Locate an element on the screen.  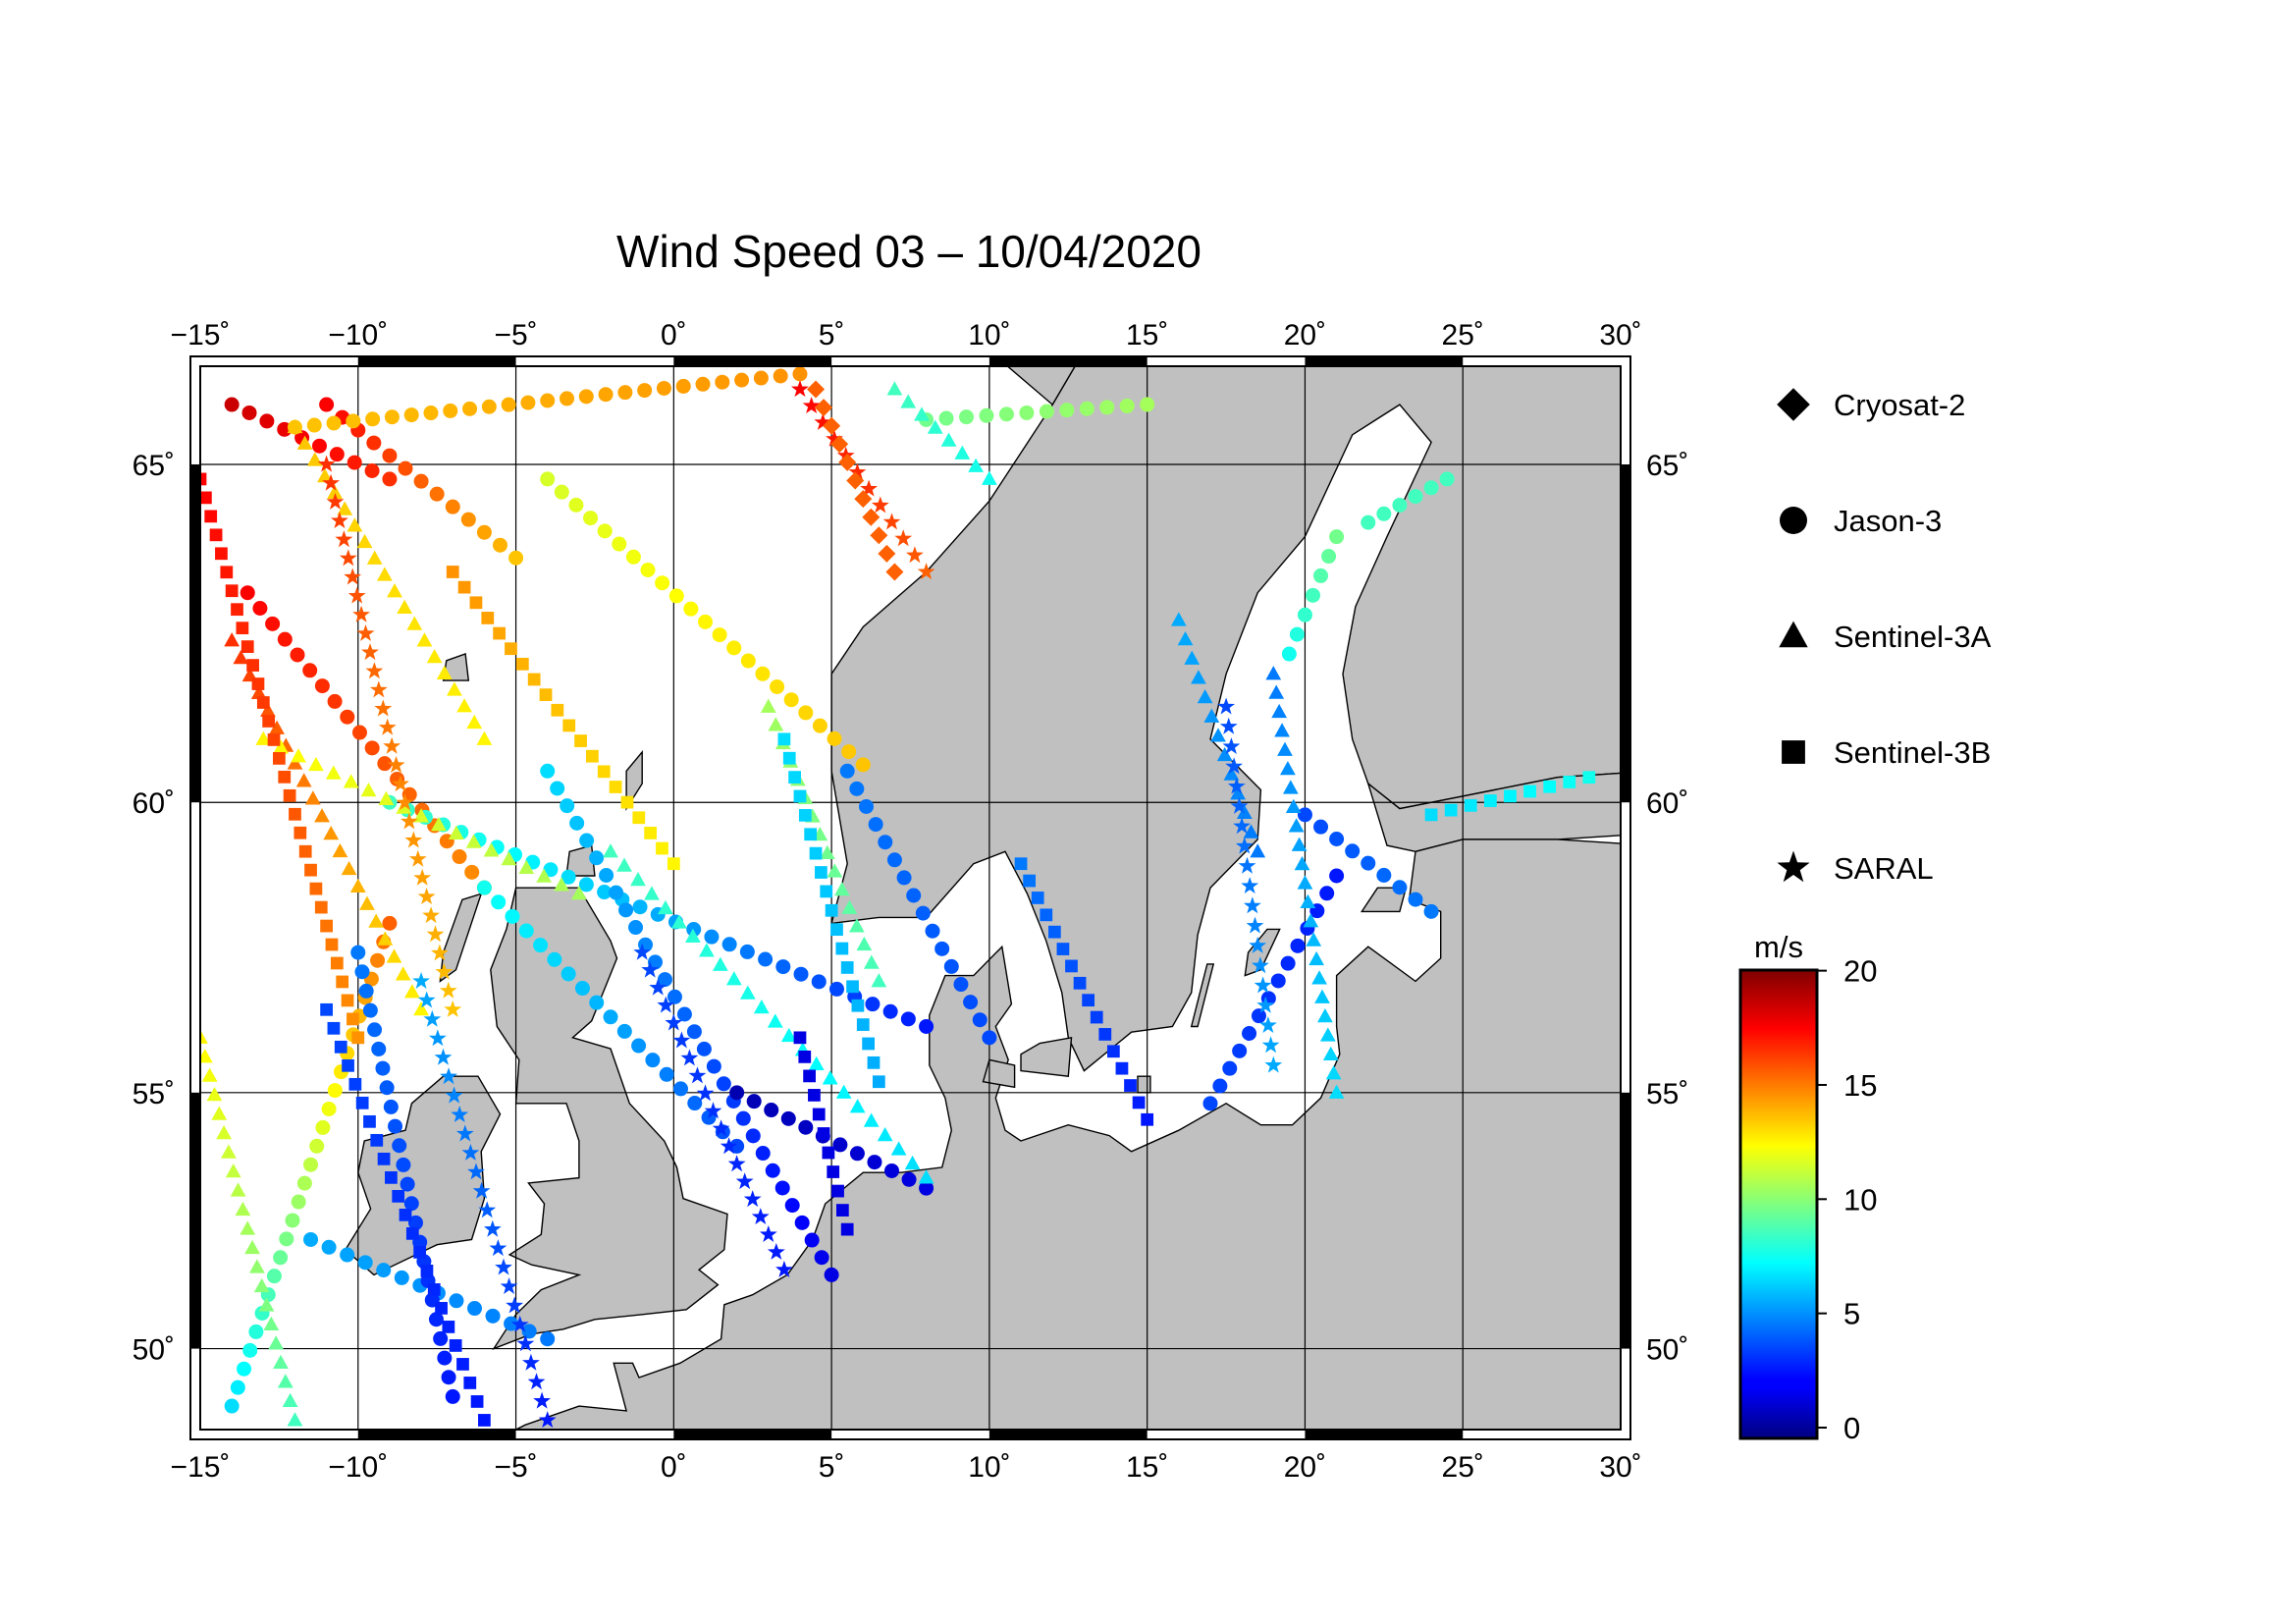
shetland-island is located at coordinates (634, 780).